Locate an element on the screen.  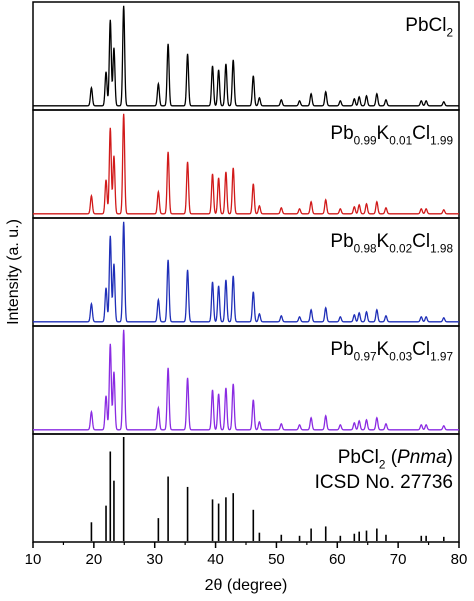
panel-0-label: PbCl2 is located at coordinates (429, 27).